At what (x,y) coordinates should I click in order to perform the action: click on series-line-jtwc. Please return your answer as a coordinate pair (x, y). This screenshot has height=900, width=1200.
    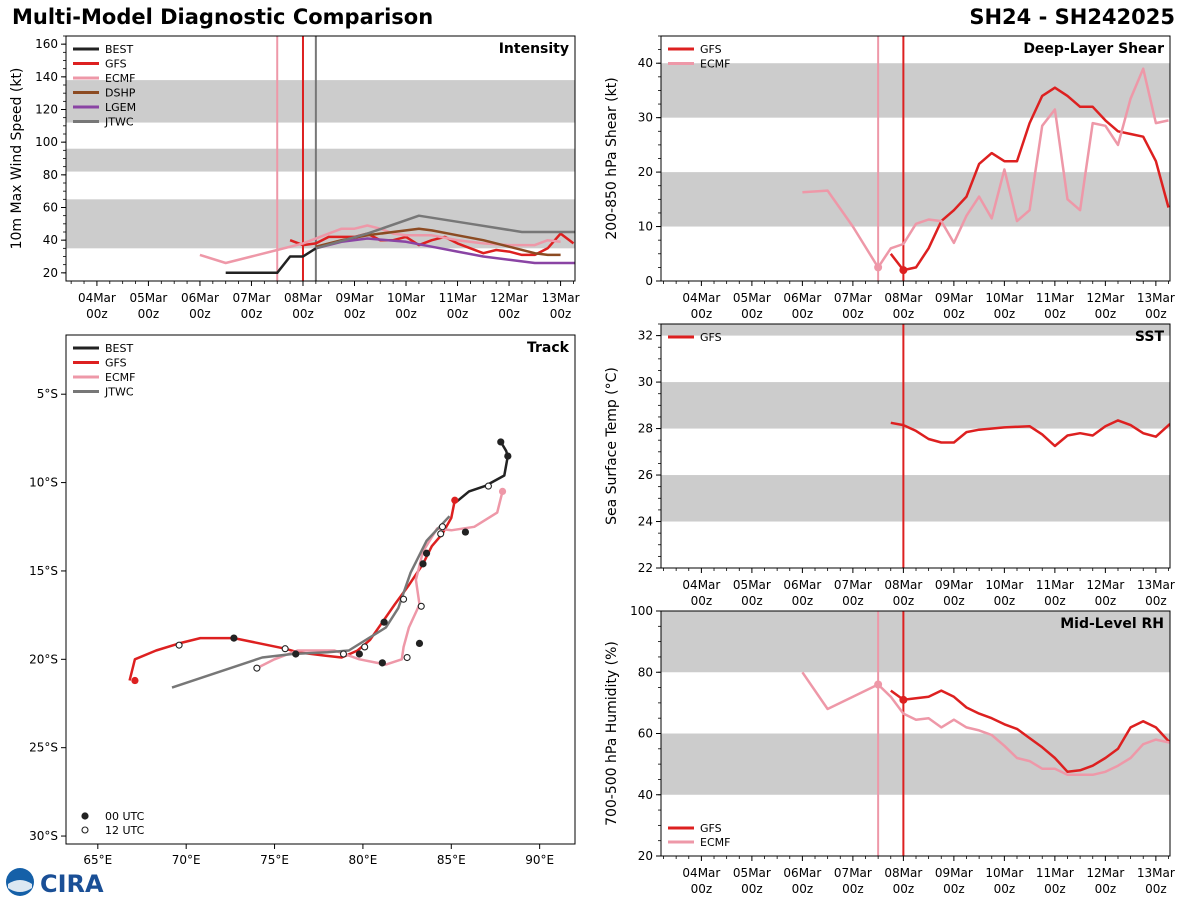
    Looking at the image, I should click on (311, 602).